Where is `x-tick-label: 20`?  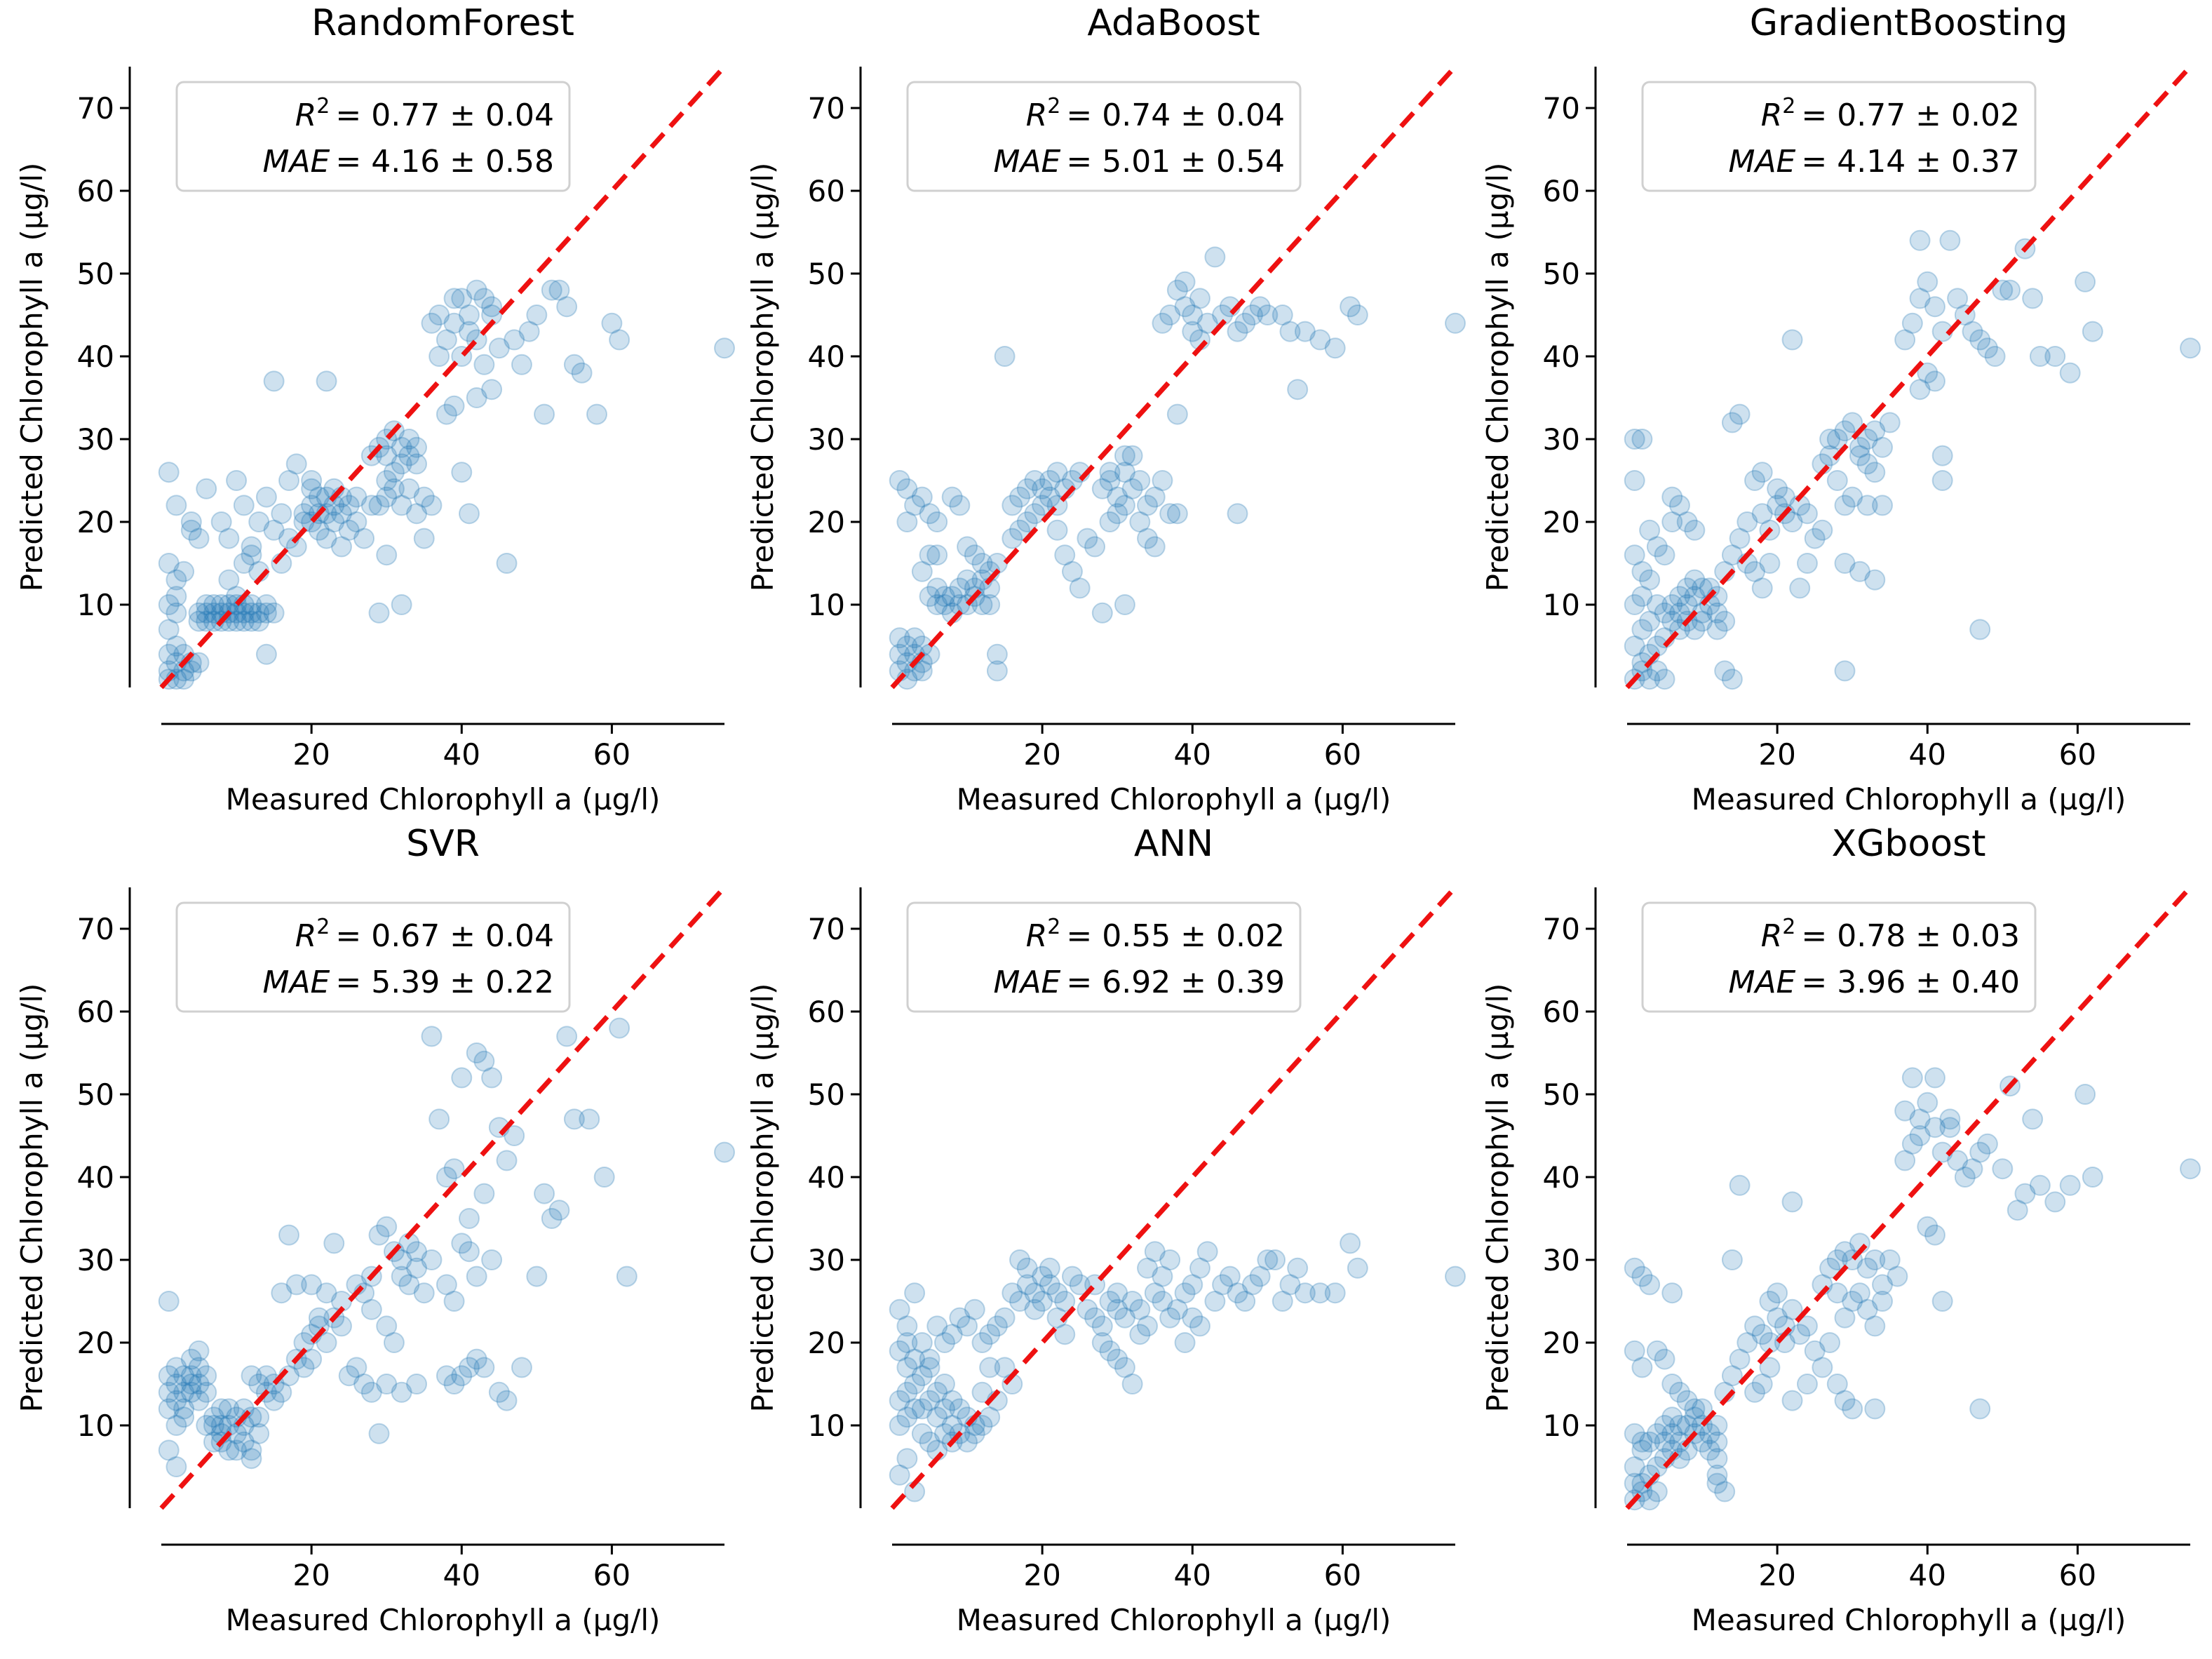
x-tick-label: 20 is located at coordinates (1042, 1575).